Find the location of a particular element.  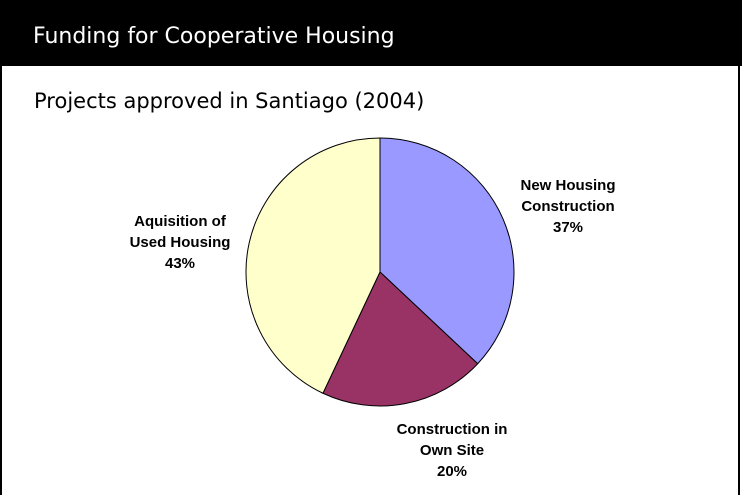

page-header: Funding for Cooperative Housing is located at coordinates (371, 33).